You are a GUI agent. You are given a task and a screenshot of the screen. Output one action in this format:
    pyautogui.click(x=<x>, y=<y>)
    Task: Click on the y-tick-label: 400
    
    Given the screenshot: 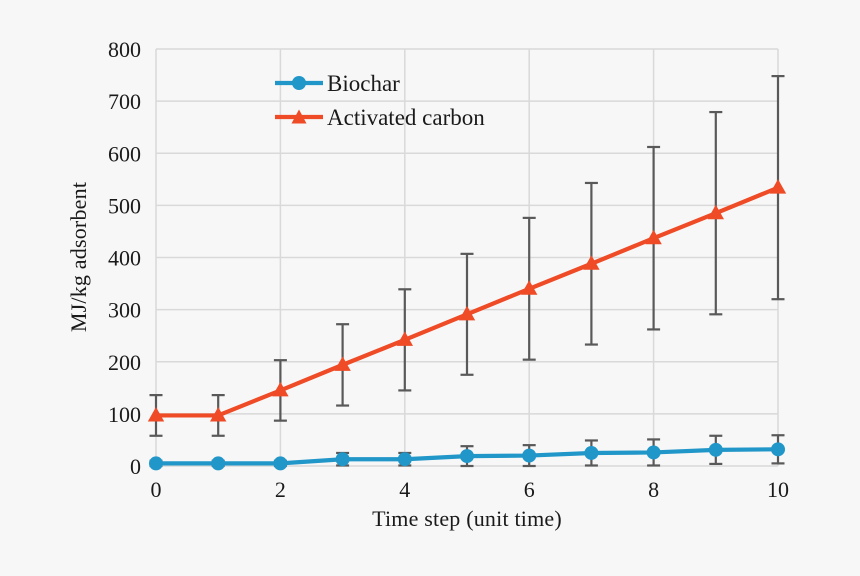 What is the action you would take?
    pyautogui.click(x=124, y=258)
    